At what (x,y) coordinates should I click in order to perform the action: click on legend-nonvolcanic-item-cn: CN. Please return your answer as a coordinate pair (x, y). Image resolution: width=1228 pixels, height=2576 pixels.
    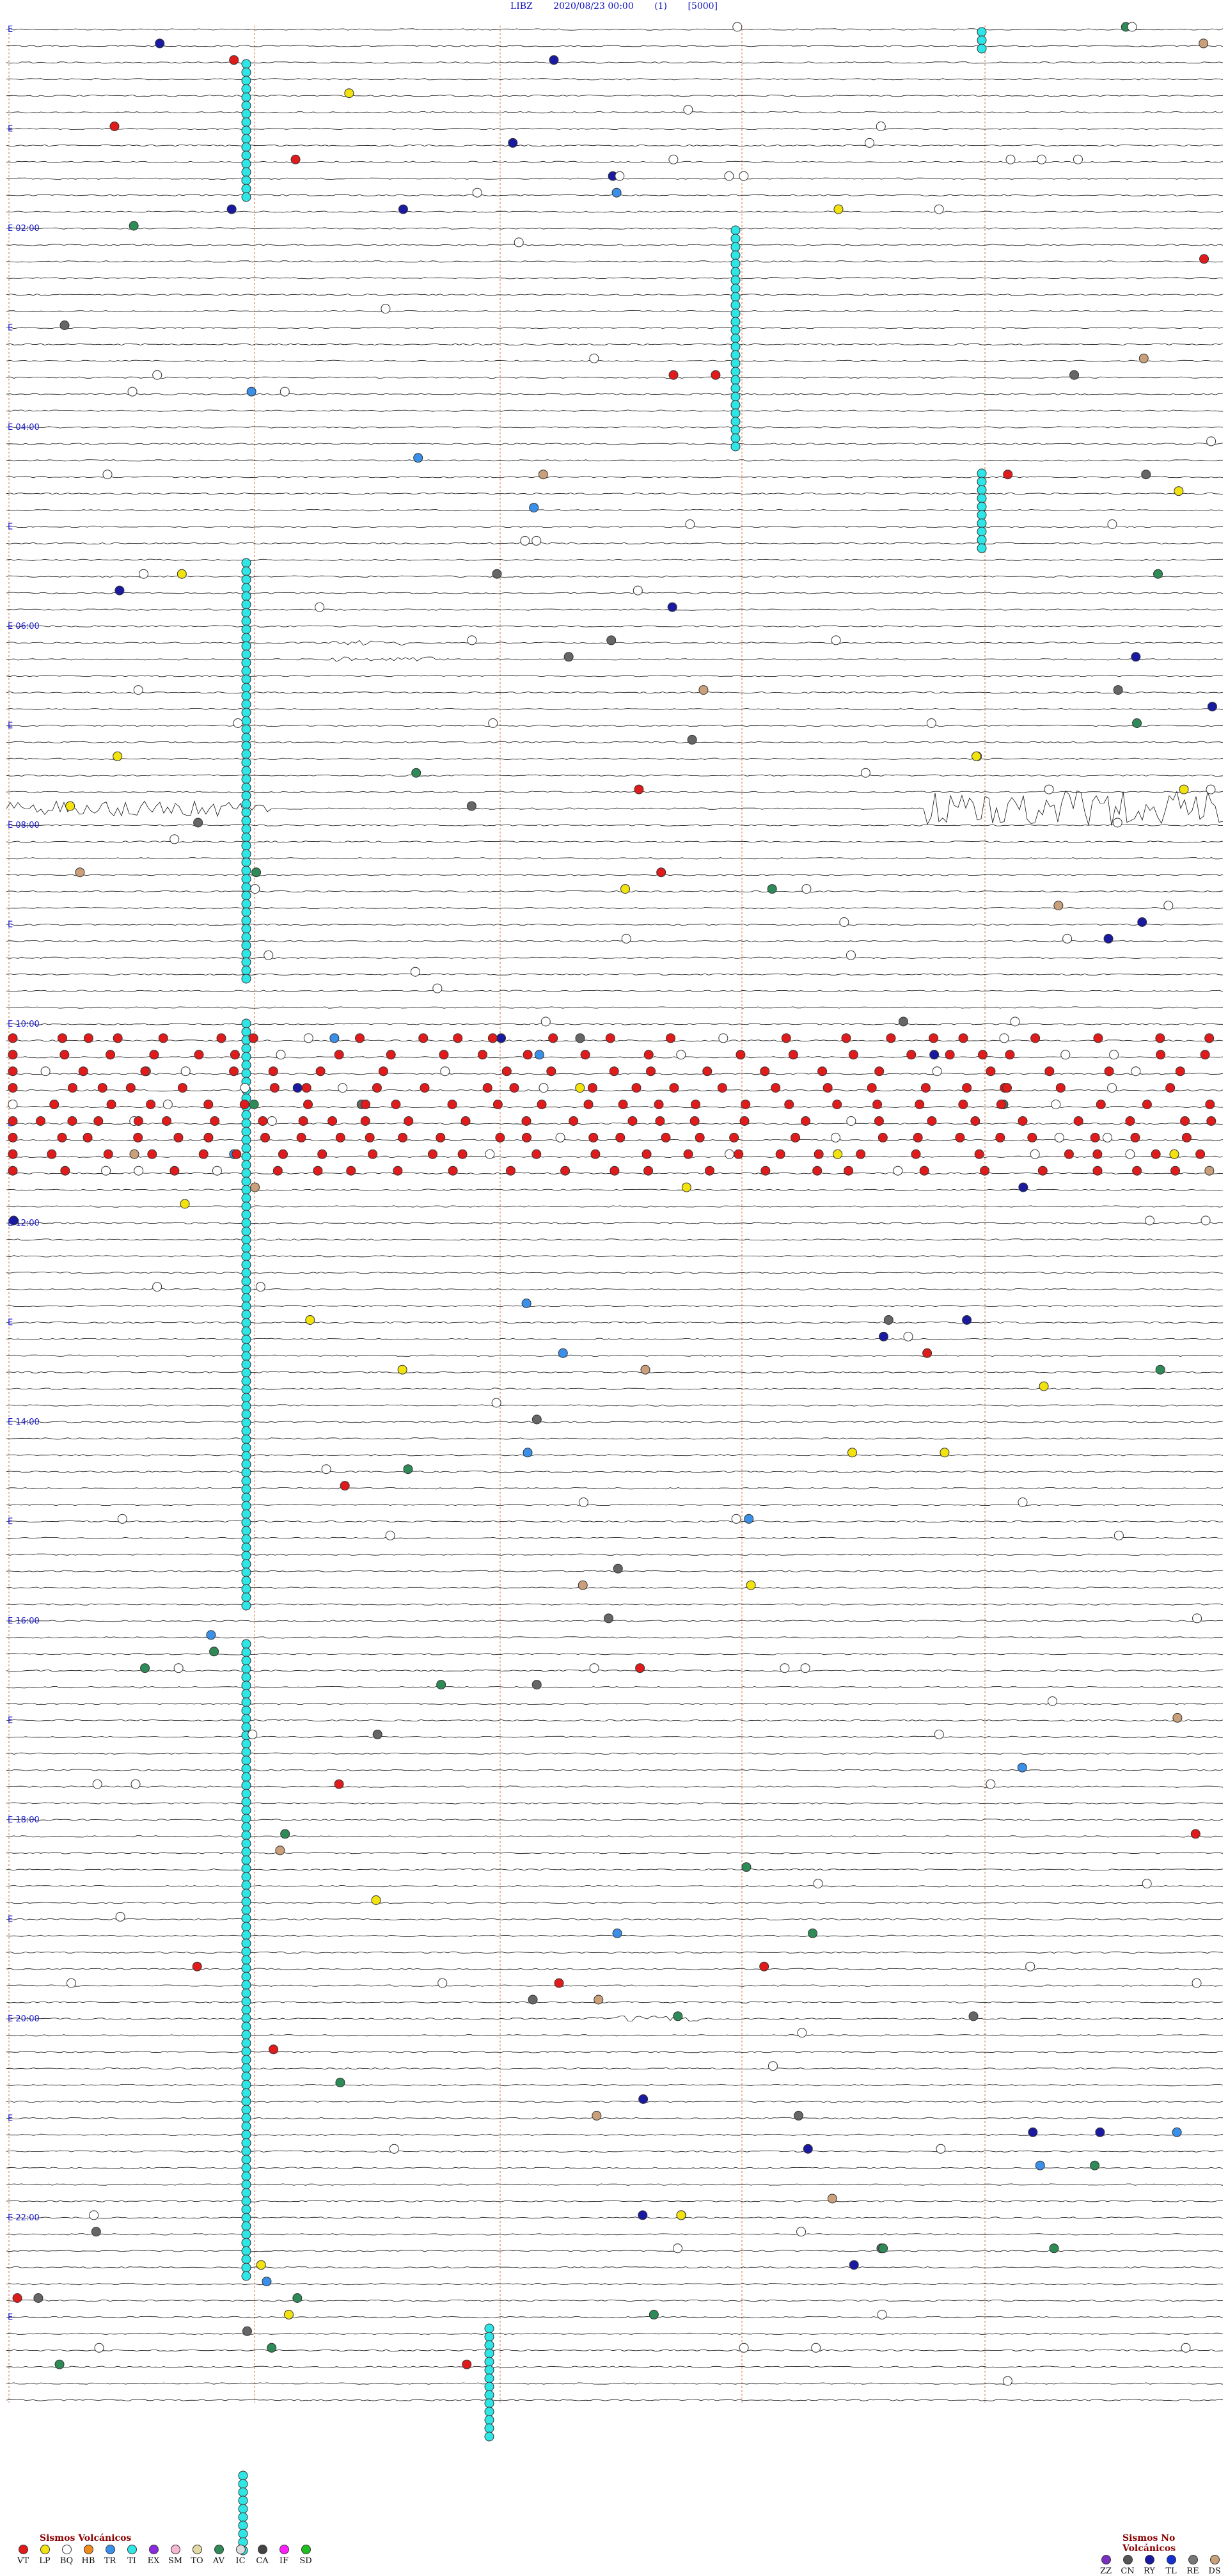
    Looking at the image, I should click on (1128, 2565).